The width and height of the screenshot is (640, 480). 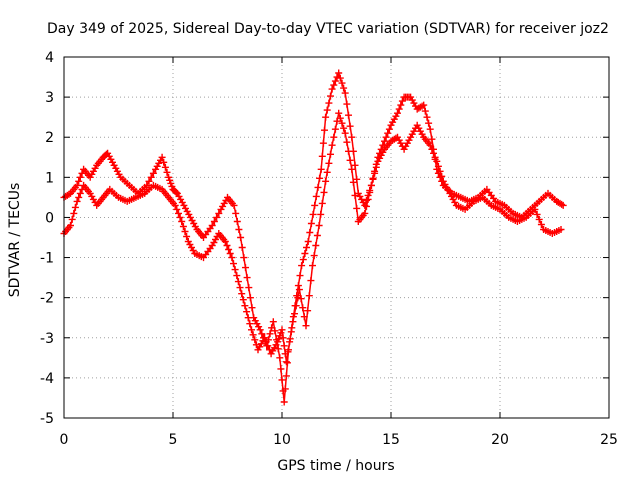 What do you see at coordinates (15, 240) in the screenshot?
I see `y-axis-title: SDTVAR / TECUs` at bounding box center [15, 240].